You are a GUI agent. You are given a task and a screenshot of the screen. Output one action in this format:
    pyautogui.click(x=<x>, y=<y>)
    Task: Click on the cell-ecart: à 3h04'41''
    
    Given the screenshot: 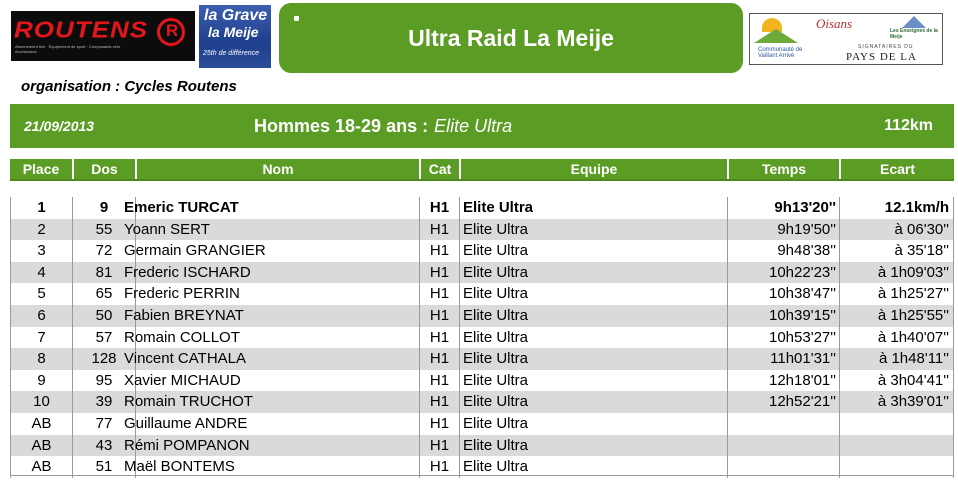 What is the action you would take?
    pyautogui.click(x=896, y=380)
    